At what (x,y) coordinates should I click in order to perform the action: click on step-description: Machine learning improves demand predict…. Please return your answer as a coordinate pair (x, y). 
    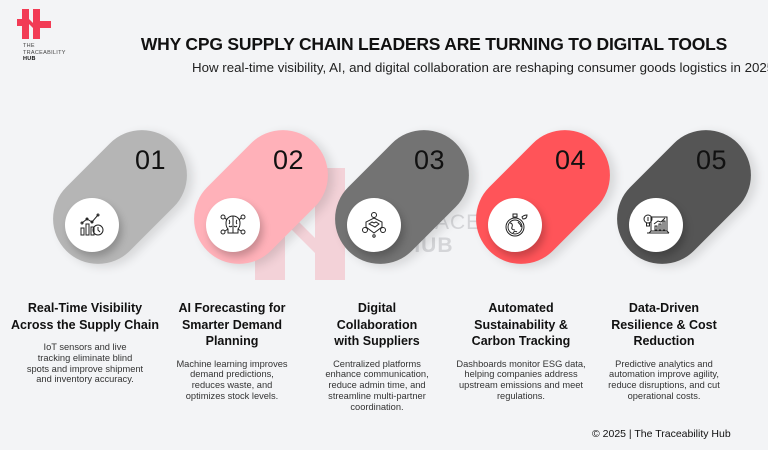
    Looking at the image, I should click on (232, 379).